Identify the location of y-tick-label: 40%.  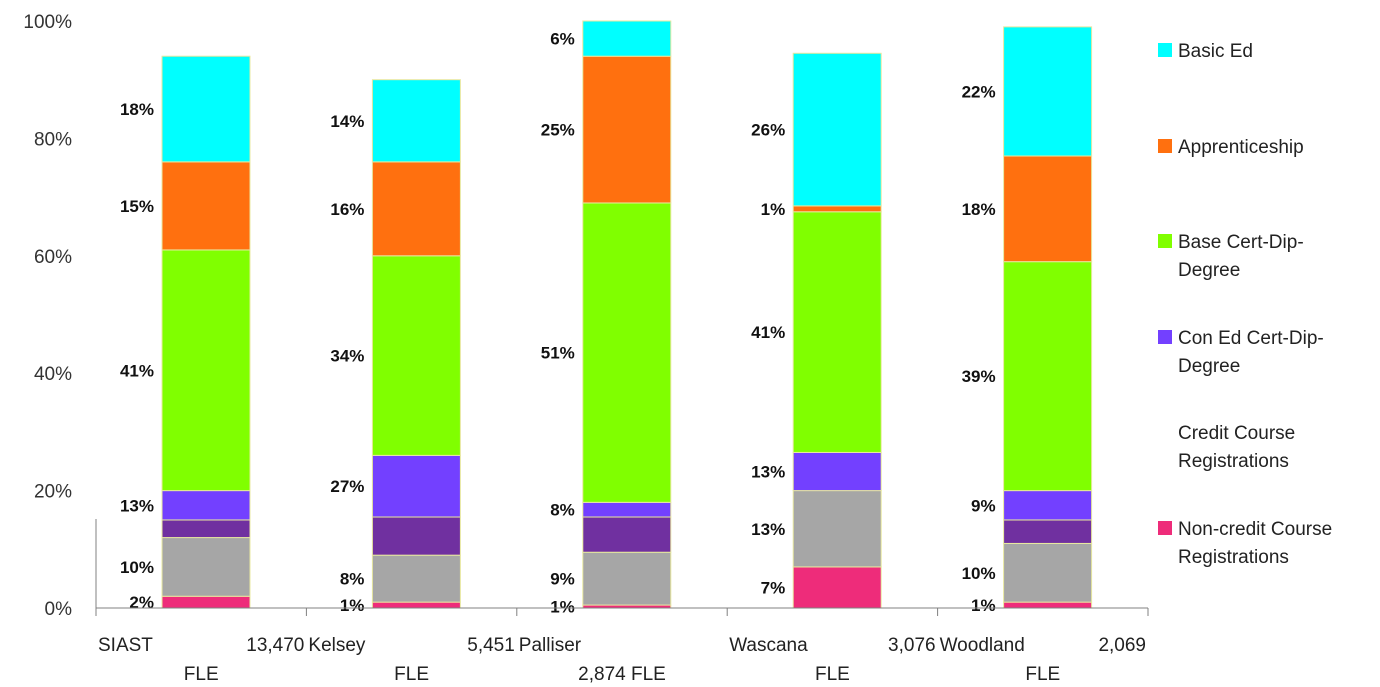
(53, 374).